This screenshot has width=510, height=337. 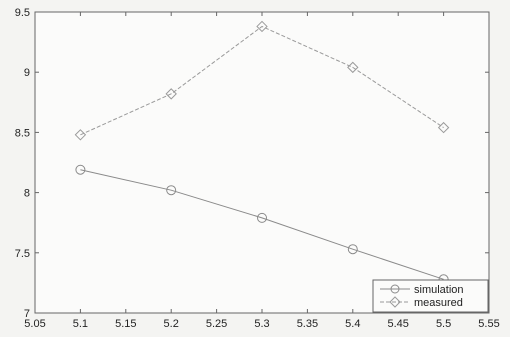 What do you see at coordinates (395, 302) in the screenshot?
I see `legend-measured-marker` at bounding box center [395, 302].